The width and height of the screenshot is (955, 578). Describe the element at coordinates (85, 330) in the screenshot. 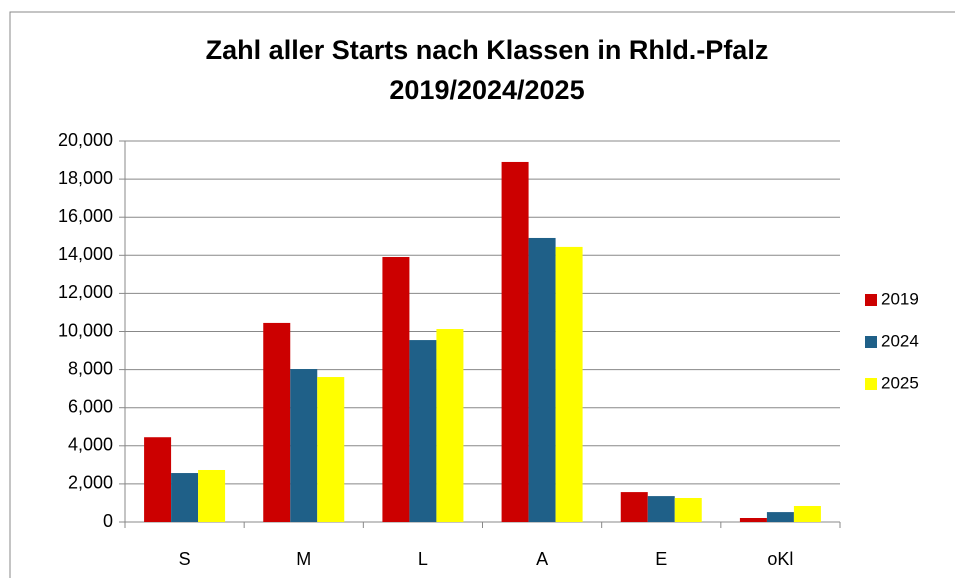

I see `y-tick-label: 10,000` at that location.